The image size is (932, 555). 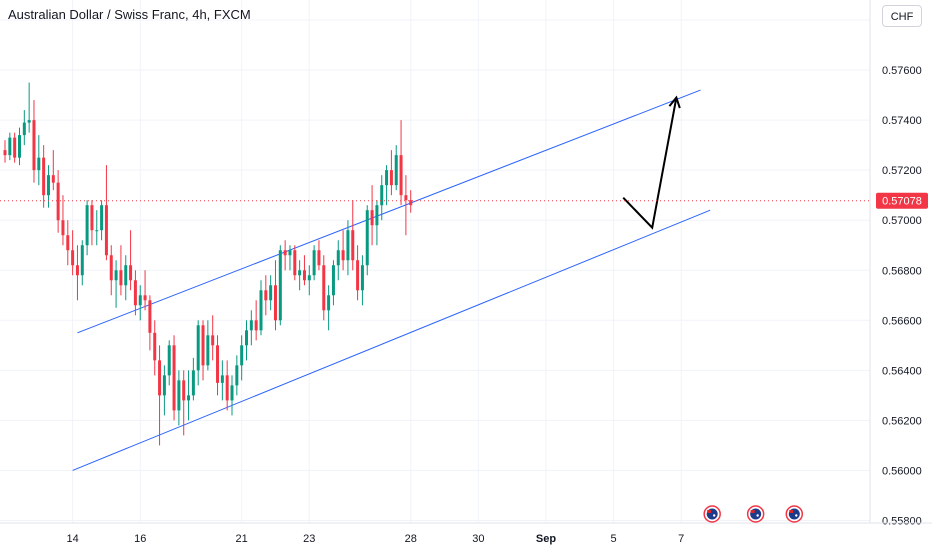 I want to click on y-tick-label: 0.57200, so click(x=902, y=171).